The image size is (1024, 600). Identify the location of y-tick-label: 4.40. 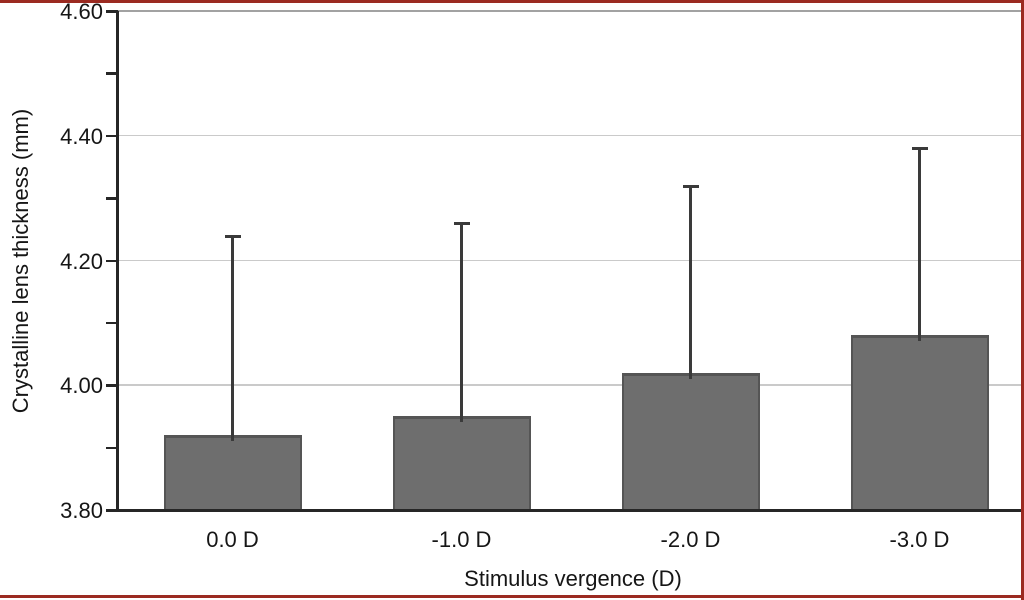
(81, 136).